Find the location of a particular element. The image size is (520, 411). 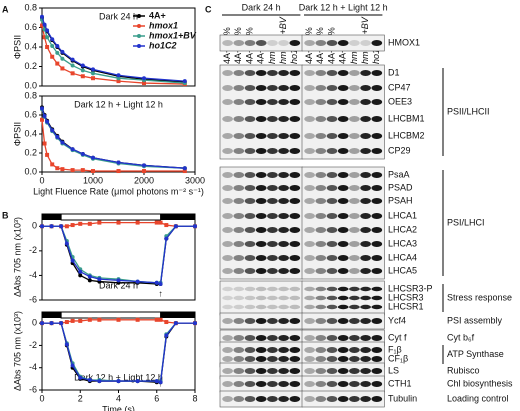

lane-label: 4A+ is located at coordinates (343, 56).